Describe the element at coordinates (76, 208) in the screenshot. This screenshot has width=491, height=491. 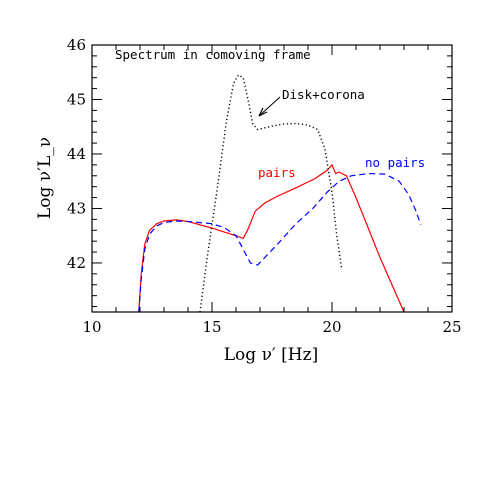
I see `y-tick-label: 43` at that location.